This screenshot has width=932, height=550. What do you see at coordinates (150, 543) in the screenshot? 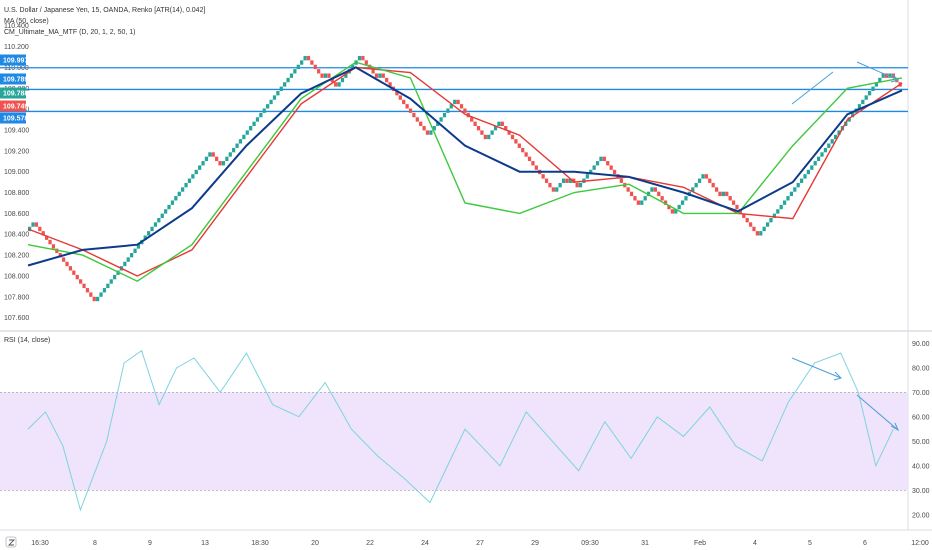
I see `time-tick-label: 9` at bounding box center [150, 543].